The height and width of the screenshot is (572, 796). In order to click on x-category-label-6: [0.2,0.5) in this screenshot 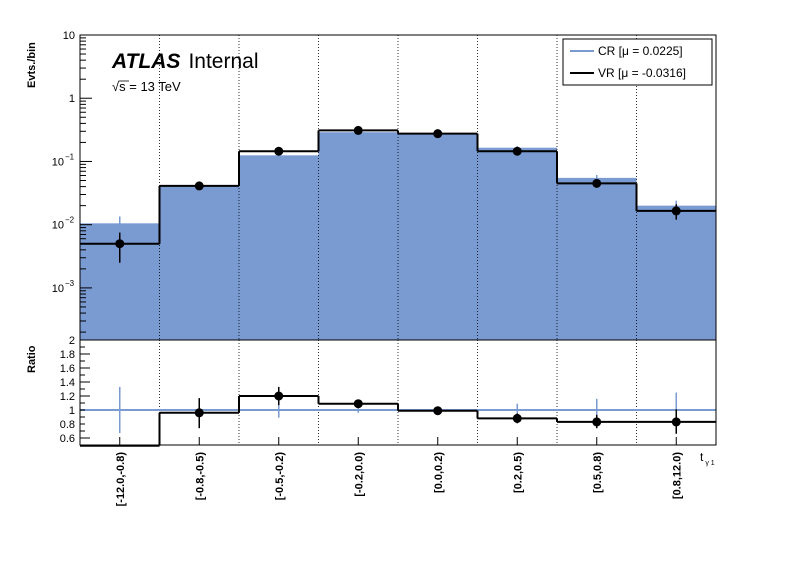, I will do `click(518, 472)`.